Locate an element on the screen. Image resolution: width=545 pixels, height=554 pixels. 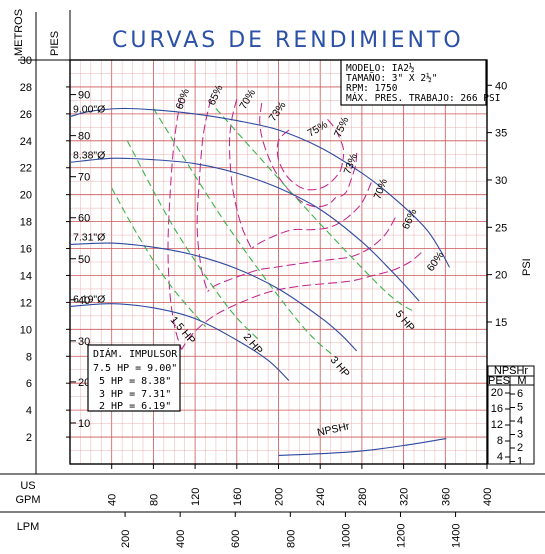
metros-tick-label: 6 is located at coordinates (29, 384).